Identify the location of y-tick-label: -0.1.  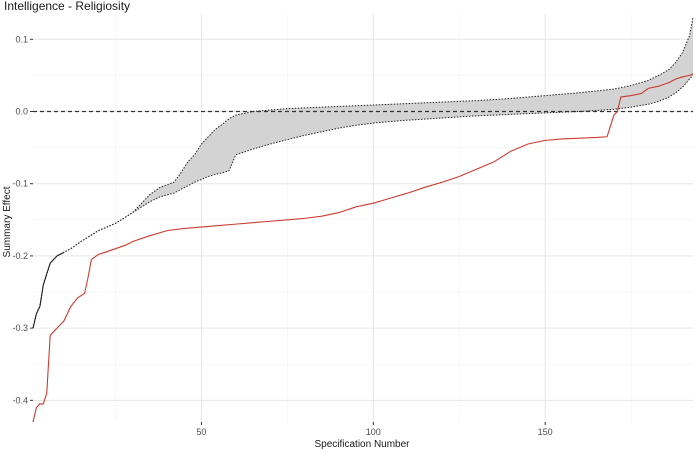
(20, 184).